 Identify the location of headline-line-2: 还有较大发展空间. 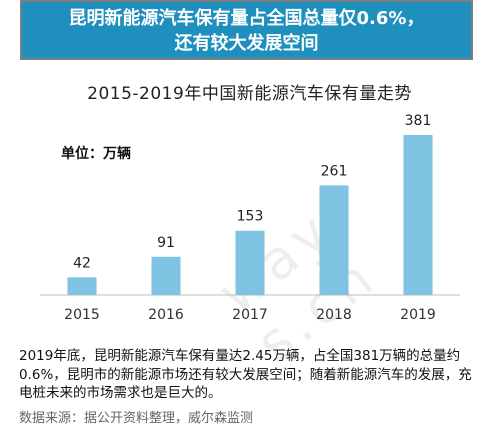
(246, 43).